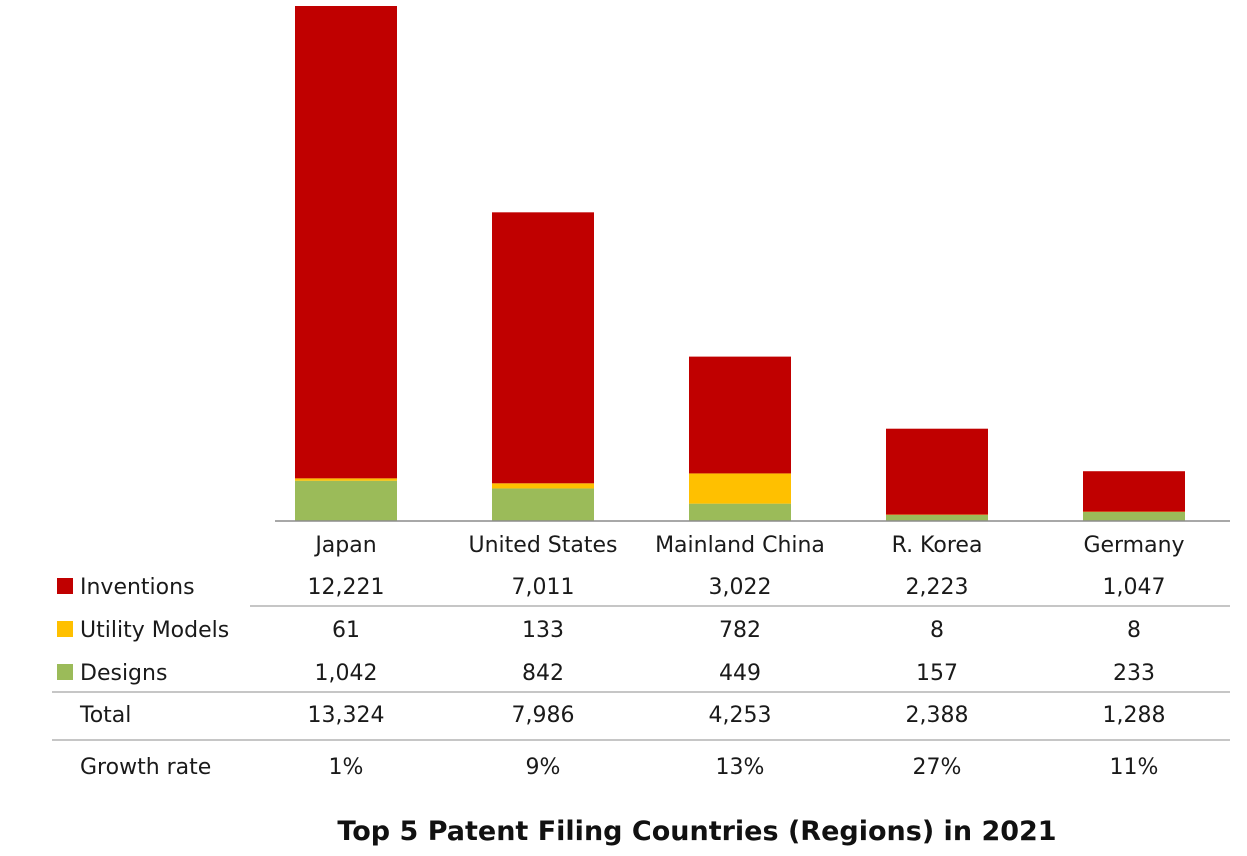 This screenshot has width=1247, height=856. What do you see at coordinates (937, 673) in the screenshot?
I see `table-cell-designs-r-korea: 157` at bounding box center [937, 673].